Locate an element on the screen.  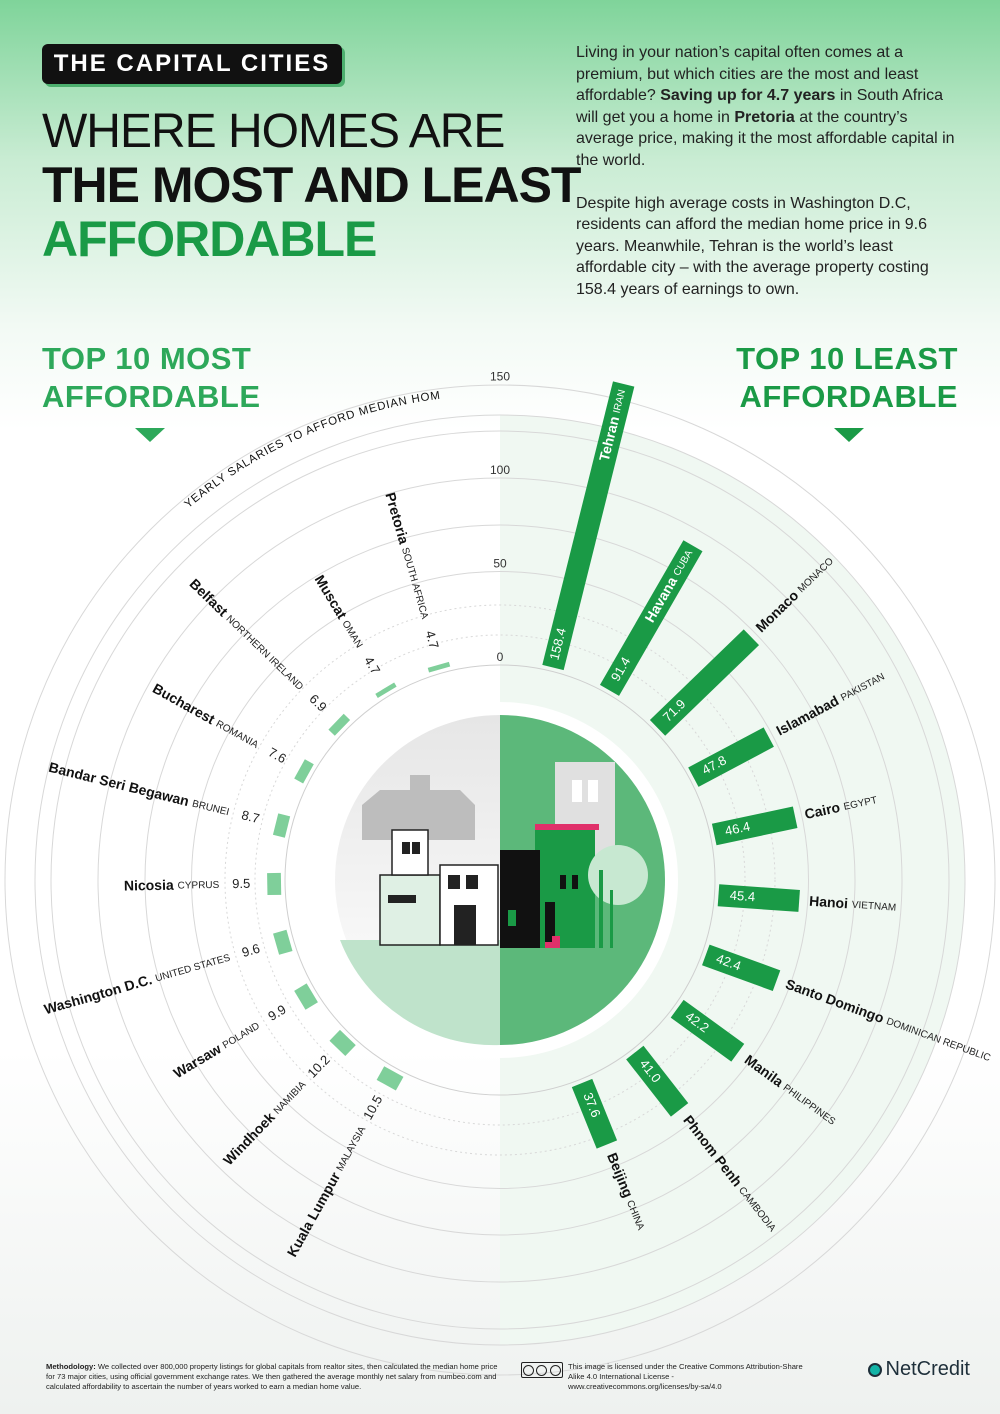
title-line-3: AFFORDABLE is located at coordinates (209, 239).